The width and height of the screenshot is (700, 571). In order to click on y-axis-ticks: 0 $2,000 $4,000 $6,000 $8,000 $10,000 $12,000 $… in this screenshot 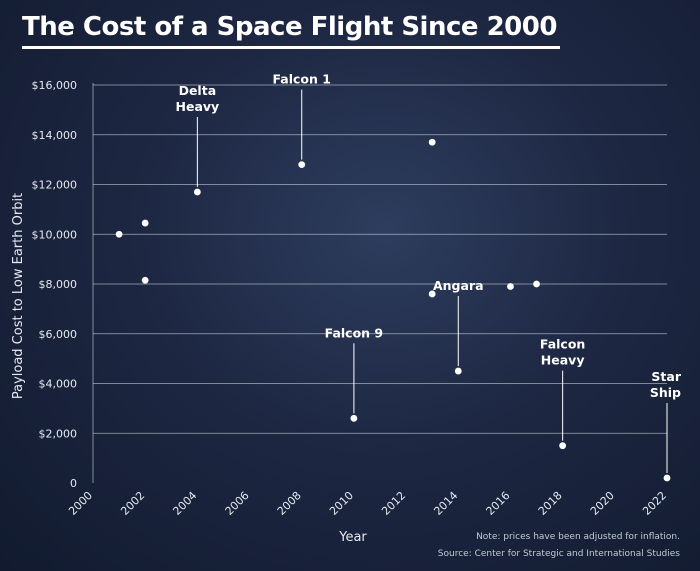, I will do `click(55, 284)`.